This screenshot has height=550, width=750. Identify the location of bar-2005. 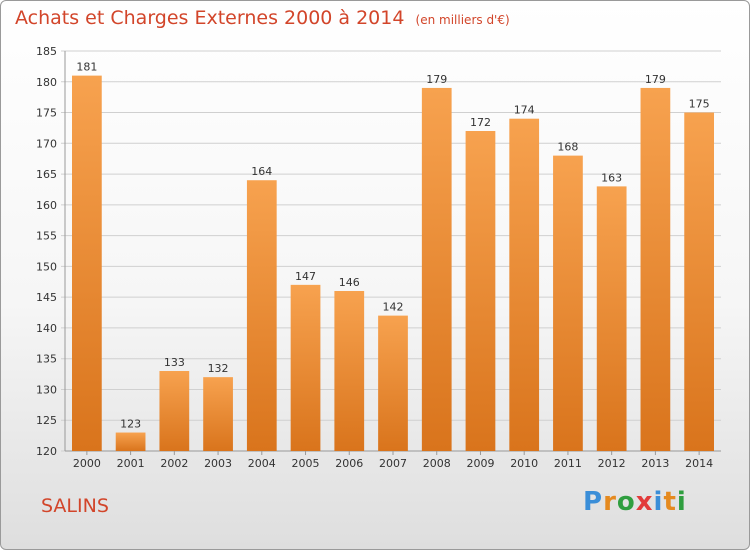
(305, 367).